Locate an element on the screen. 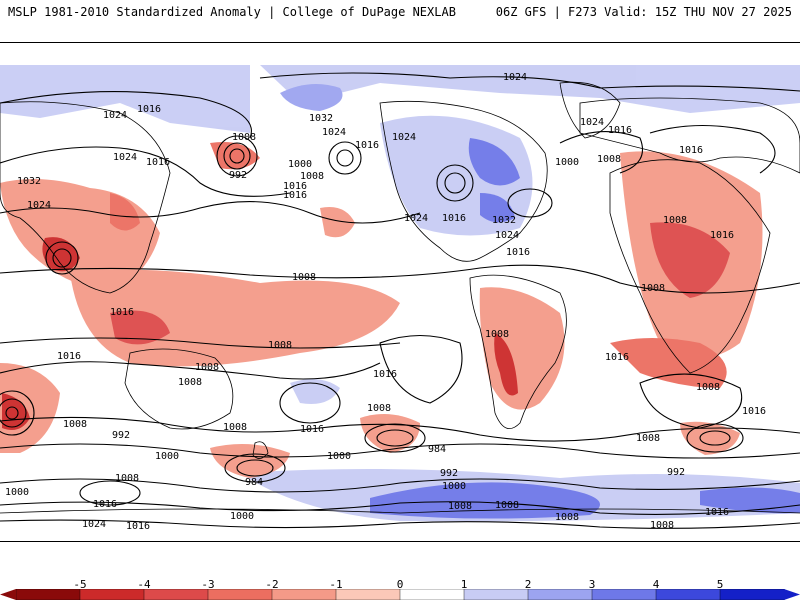  colorbar-tick: 1 is located at coordinates (464, 584).